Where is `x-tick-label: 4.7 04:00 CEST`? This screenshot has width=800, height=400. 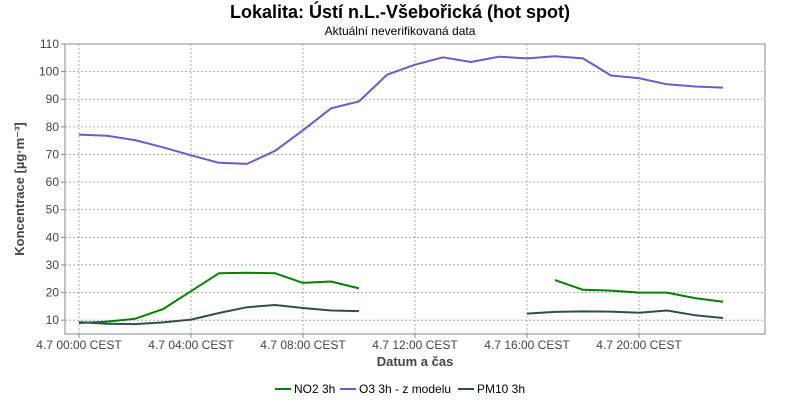
x-tick-label: 4.7 04:00 CEST is located at coordinates (191, 345).